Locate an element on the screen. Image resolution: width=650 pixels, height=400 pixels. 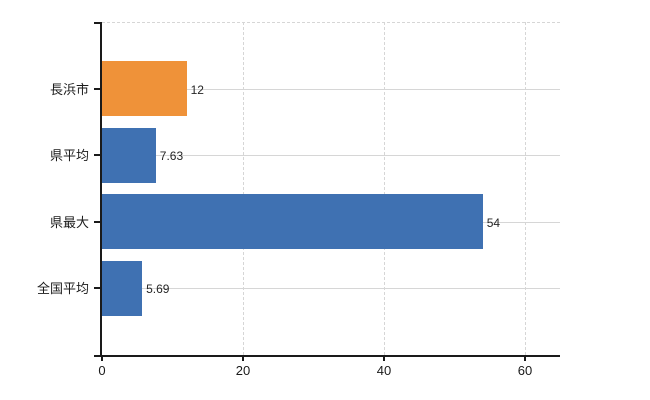
category-label: 長浜市 is located at coordinates (69, 89).